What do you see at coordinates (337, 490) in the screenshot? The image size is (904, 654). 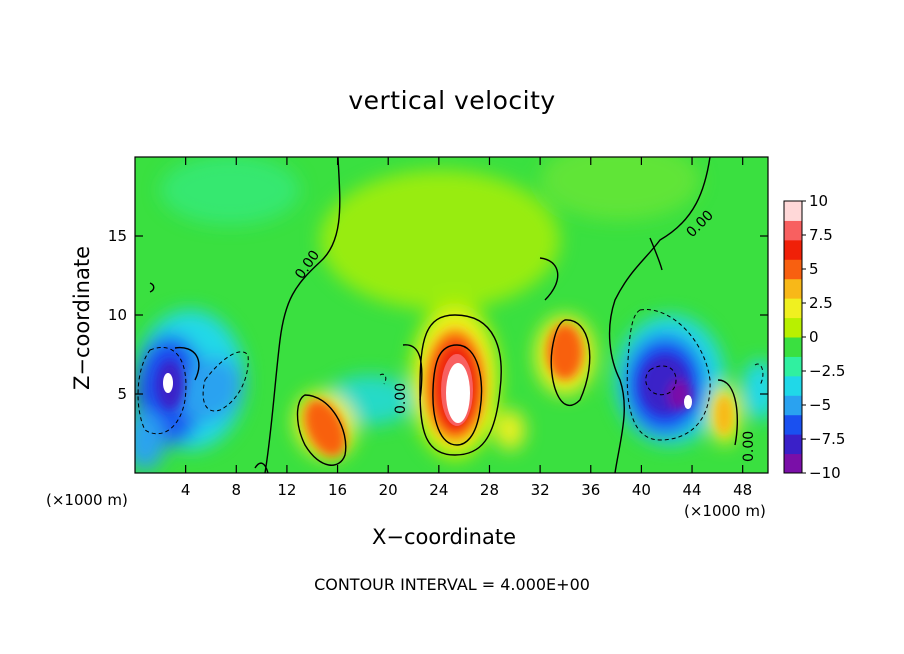 I see `x-tick-label: 16` at bounding box center [337, 490].